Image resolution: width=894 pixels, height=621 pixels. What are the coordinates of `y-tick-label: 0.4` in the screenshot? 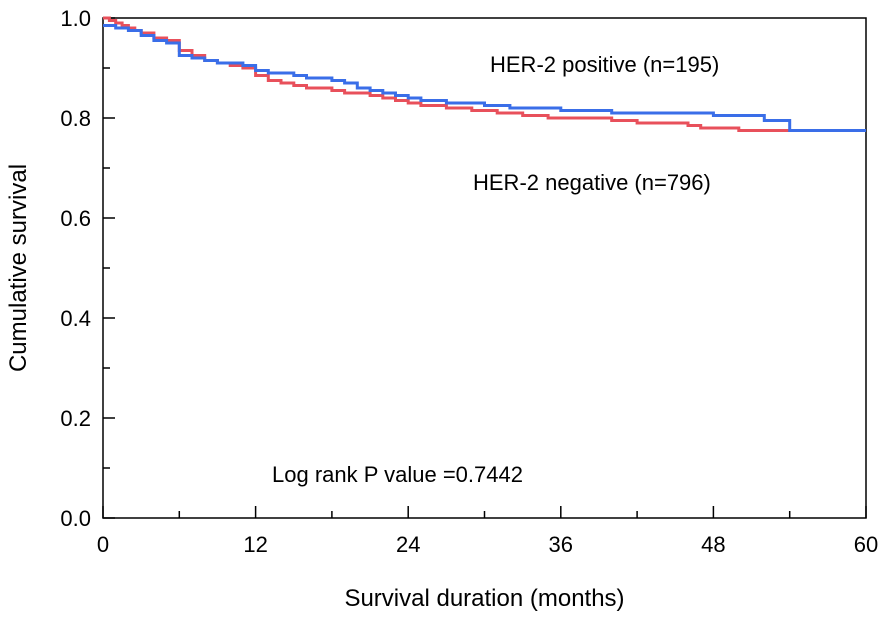 It's located at (75, 318).